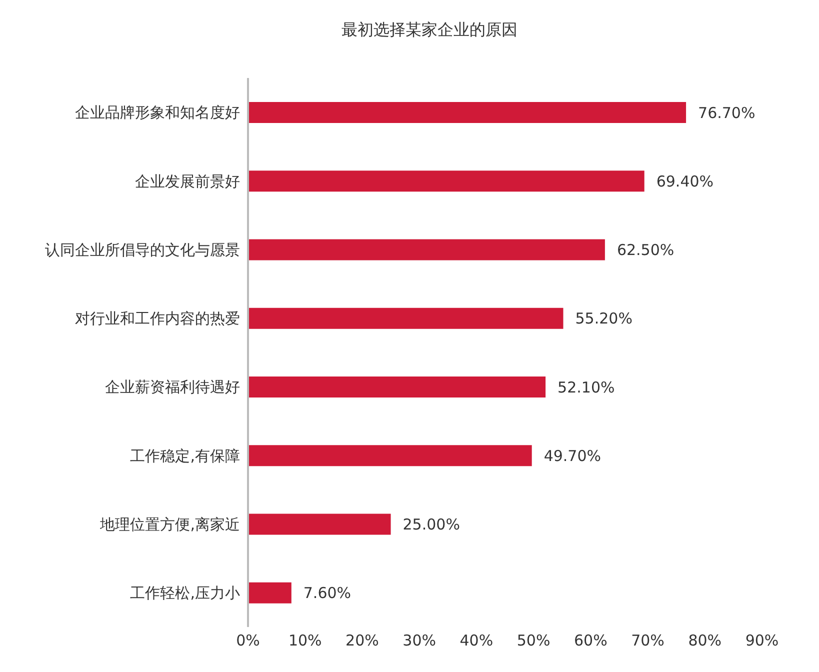  What do you see at coordinates (185, 593) in the screenshot?
I see `y-tick-label: 工作轻松,压力小` at bounding box center [185, 593].